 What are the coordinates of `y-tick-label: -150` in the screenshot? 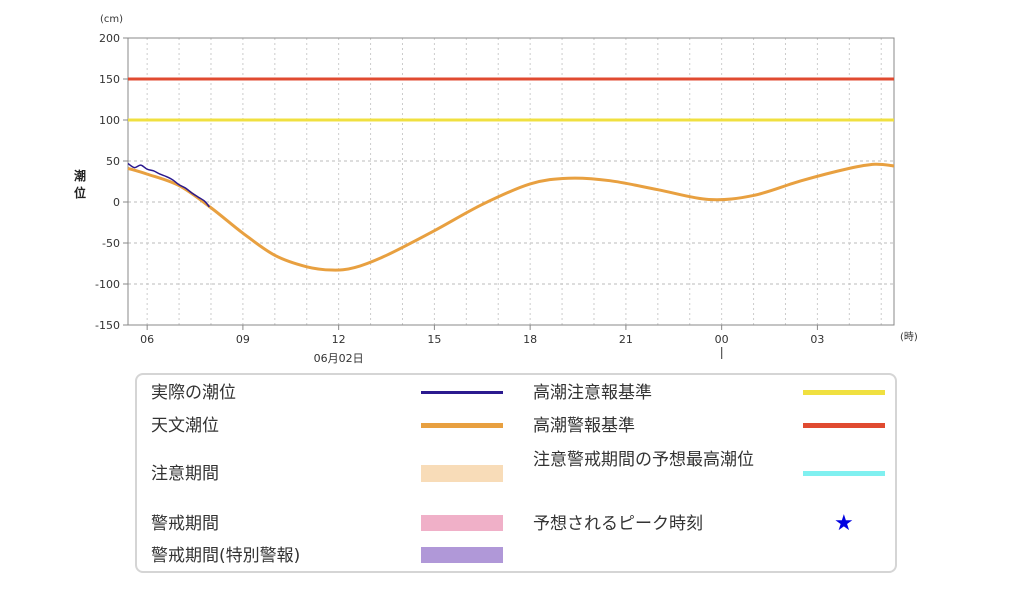 It's located at (107, 325).